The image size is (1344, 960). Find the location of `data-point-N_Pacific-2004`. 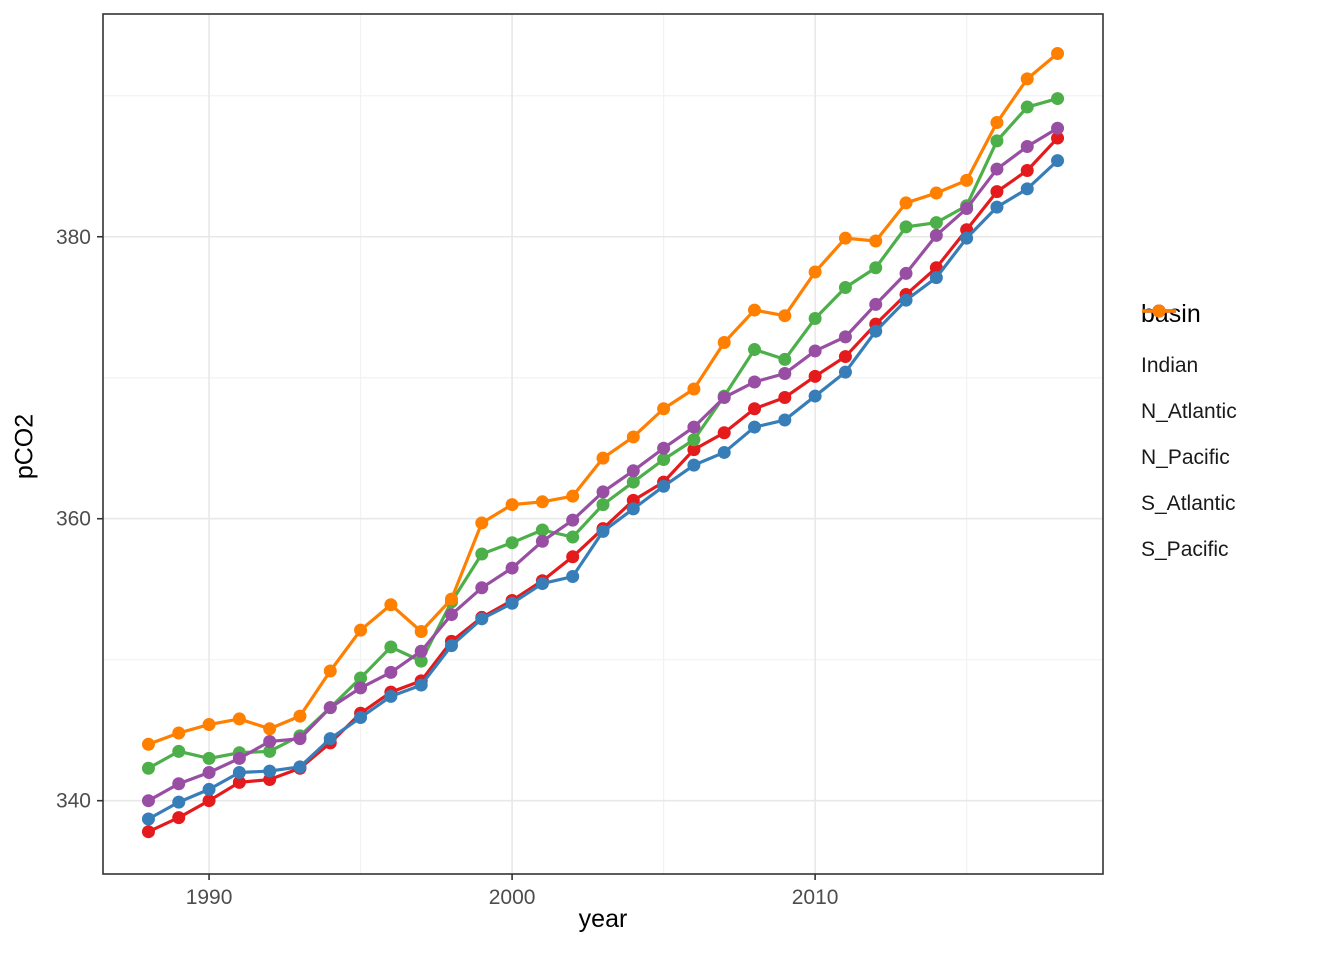

data-point-N_Pacific-2004 is located at coordinates (633, 482).